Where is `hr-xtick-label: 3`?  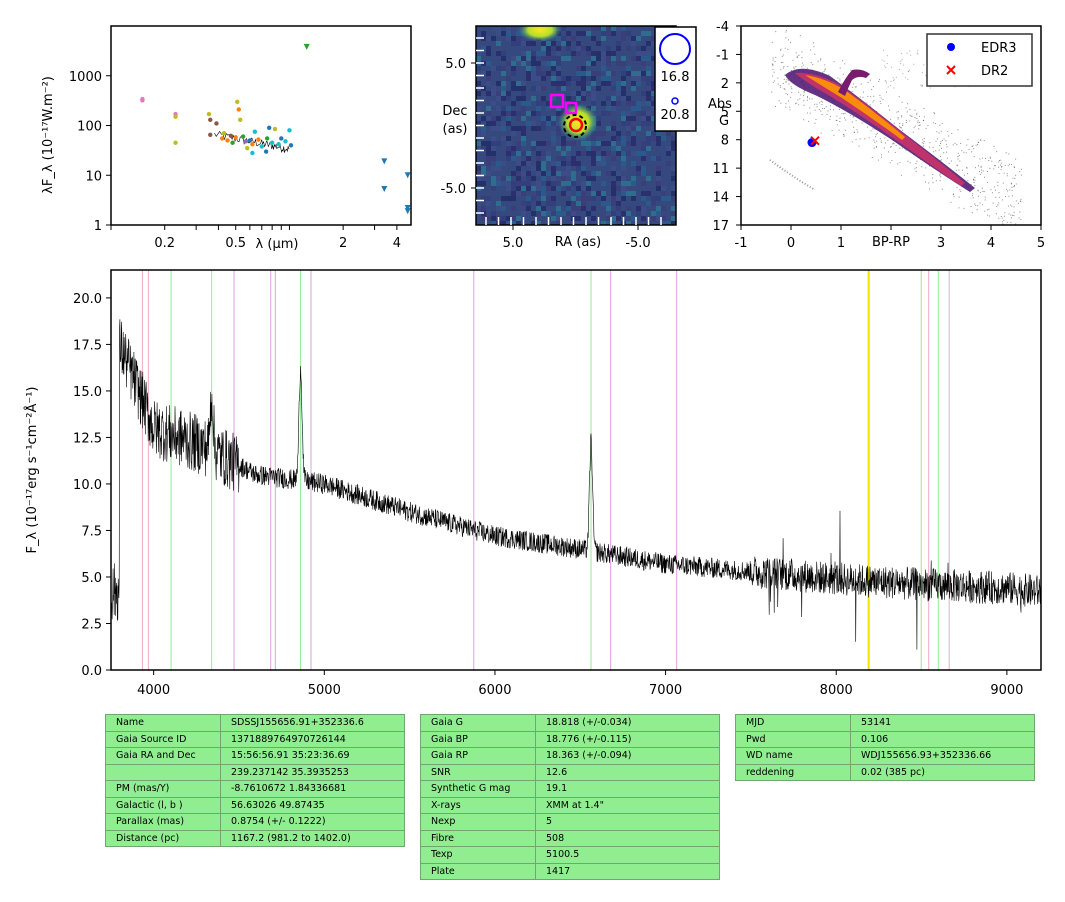
hr-xtick-label: 3 is located at coordinates (941, 243).